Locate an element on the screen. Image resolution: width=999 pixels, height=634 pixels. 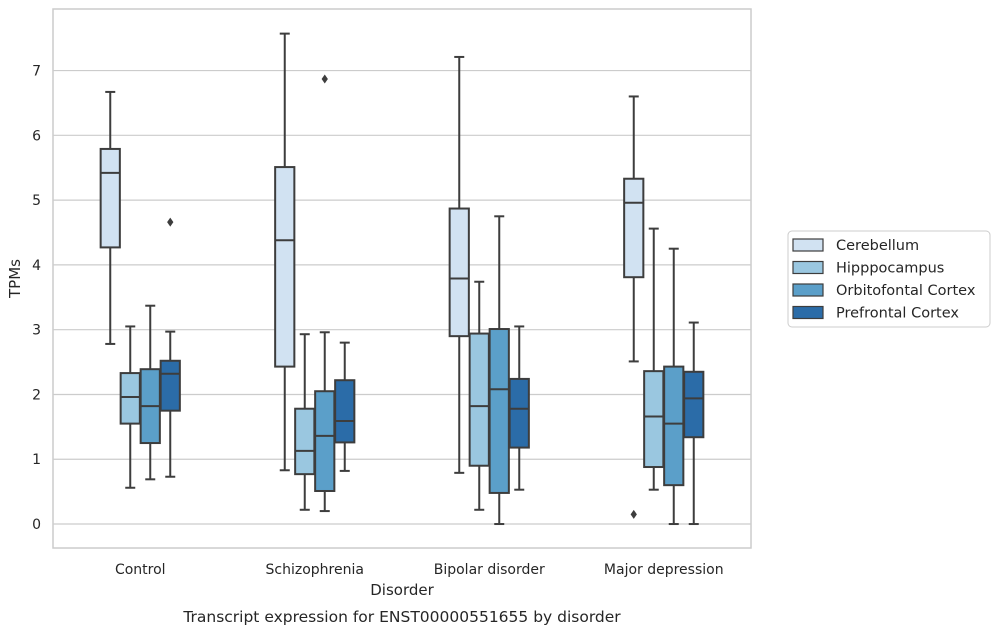
x-tick-label: Control is located at coordinates (140, 570).